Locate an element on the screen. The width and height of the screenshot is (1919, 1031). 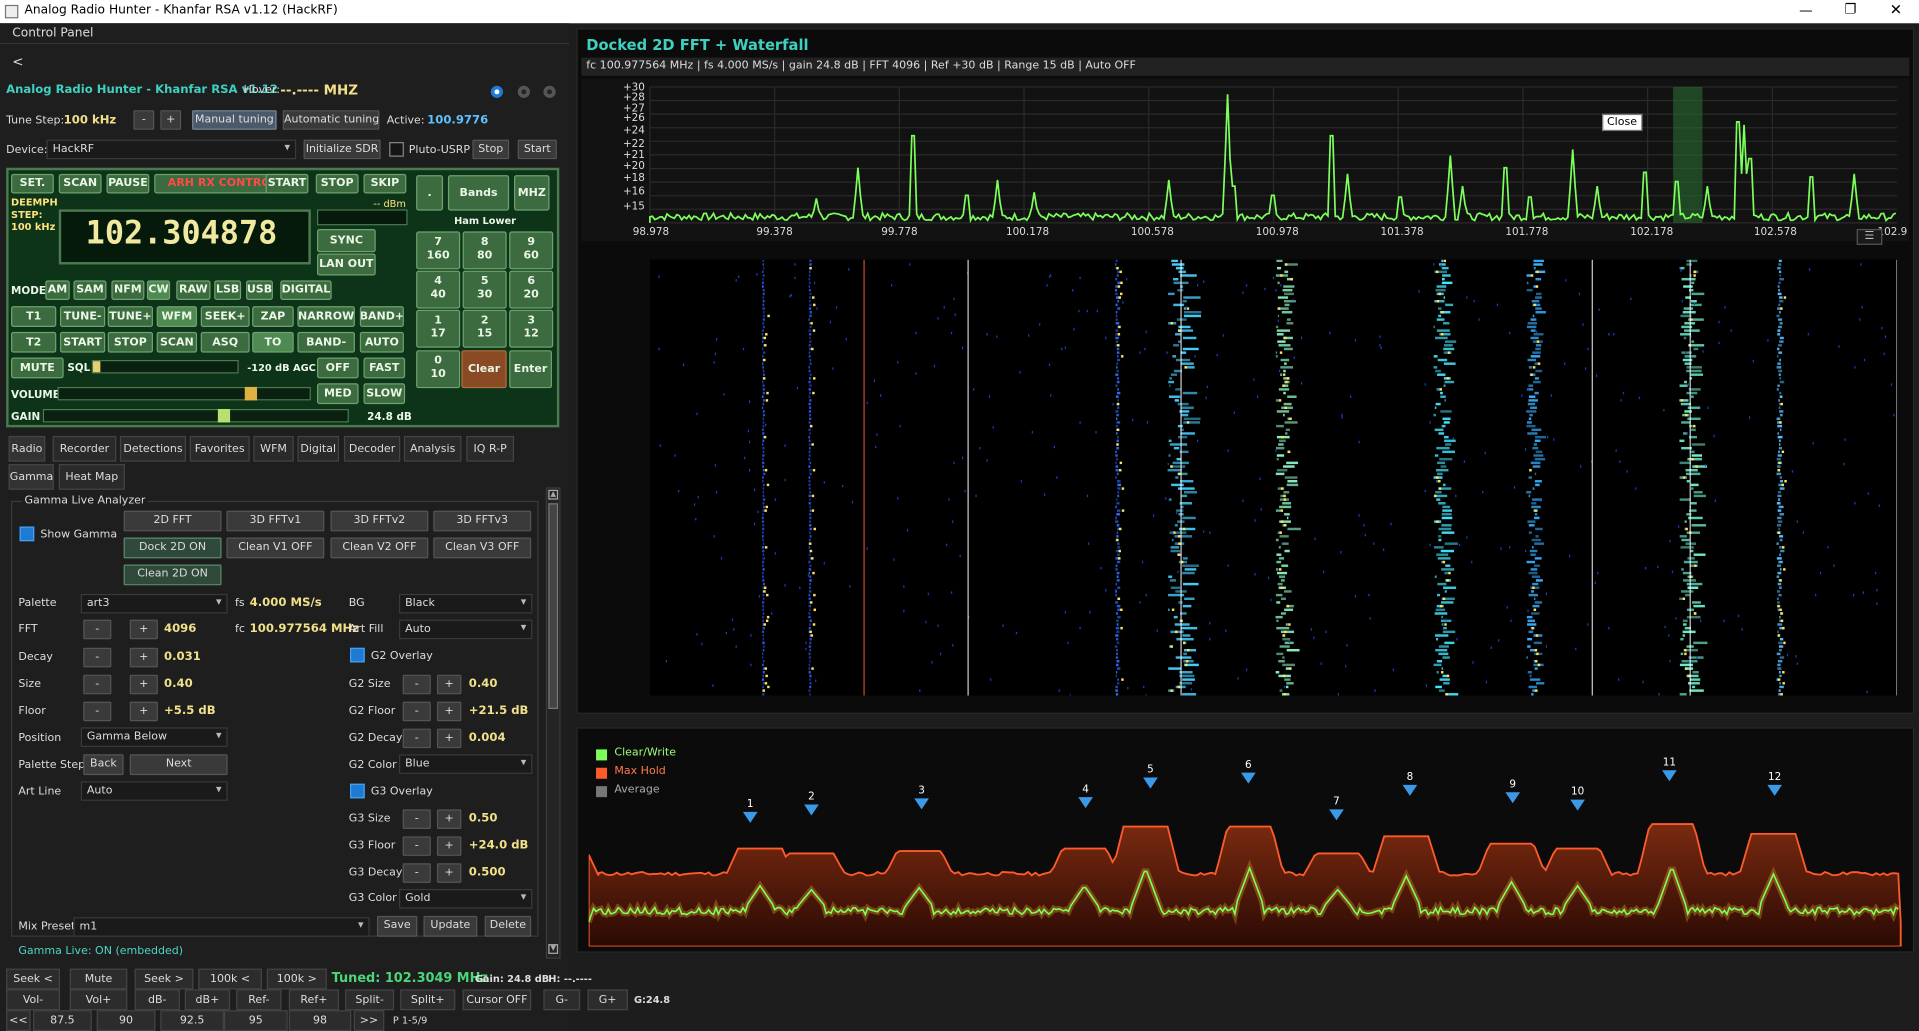
bottom-button: << is located at coordinates (18, 1020).